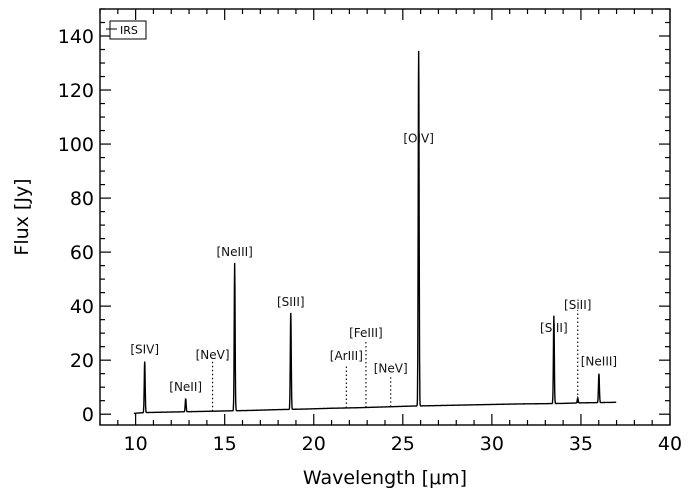 The image size is (689, 490). Describe the element at coordinates (88, 415) in the screenshot. I see `y-tick-label: 0` at that location.